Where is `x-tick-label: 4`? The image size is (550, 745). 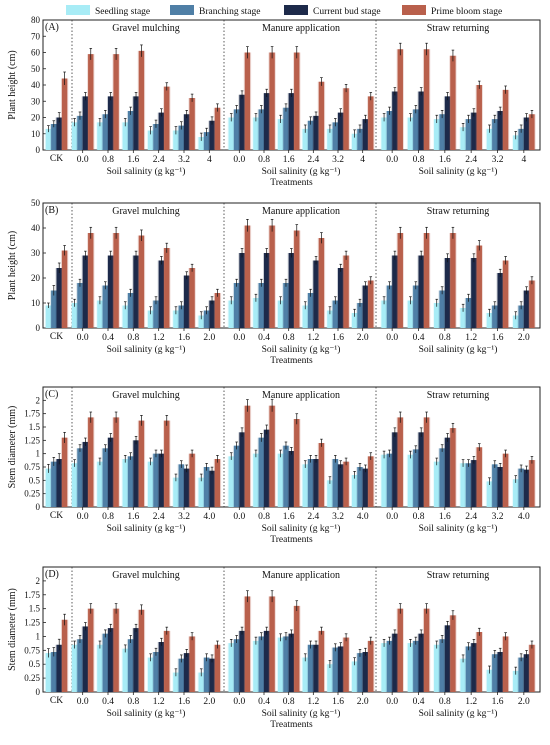
x-tick-label: 4 is located at coordinates (362, 160).